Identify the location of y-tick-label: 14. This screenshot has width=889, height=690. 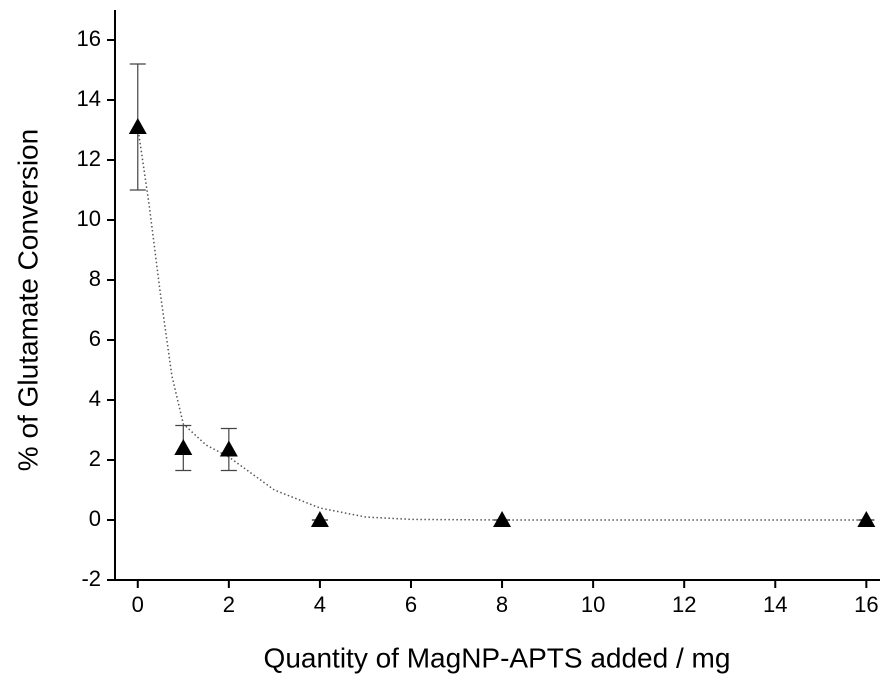
(89, 98).